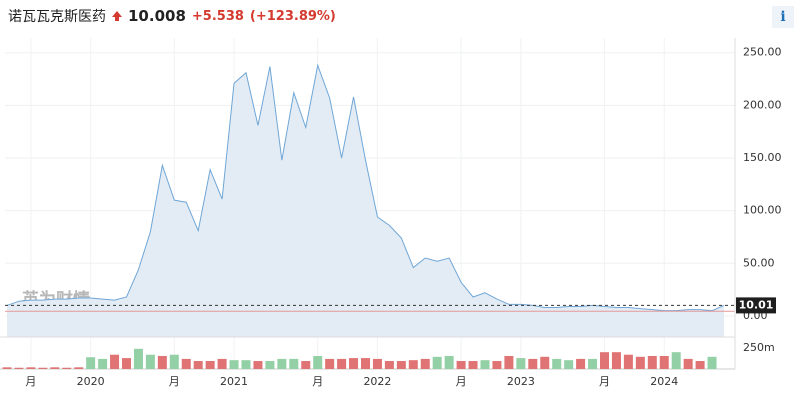 This screenshot has width=804, height=401. What do you see at coordinates (521, 381) in the screenshot?
I see `x-tick-label: 2023` at bounding box center [521, 381].